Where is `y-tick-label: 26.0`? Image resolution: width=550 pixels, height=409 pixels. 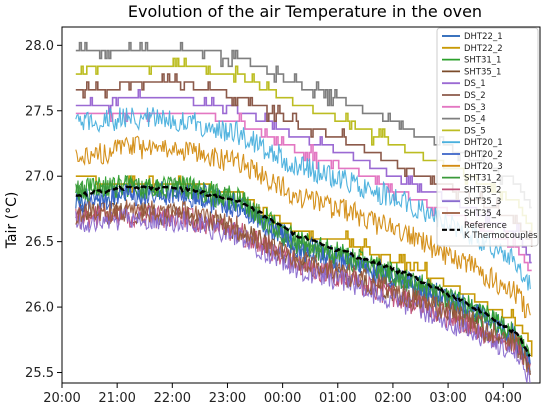
y-tick-label: 26.0 is located at coordinates (39, 308).